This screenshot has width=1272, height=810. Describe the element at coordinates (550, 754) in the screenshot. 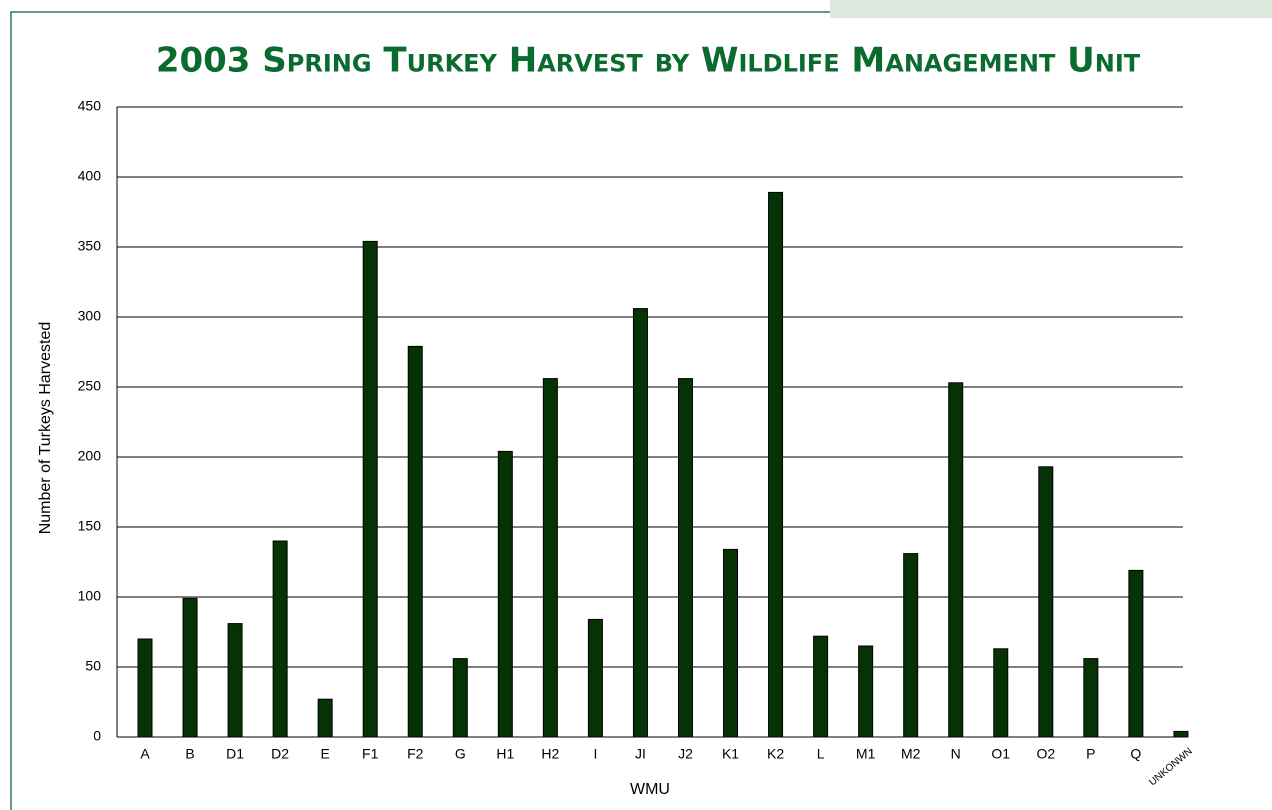

I see `x-tick-label: H2` at that location.